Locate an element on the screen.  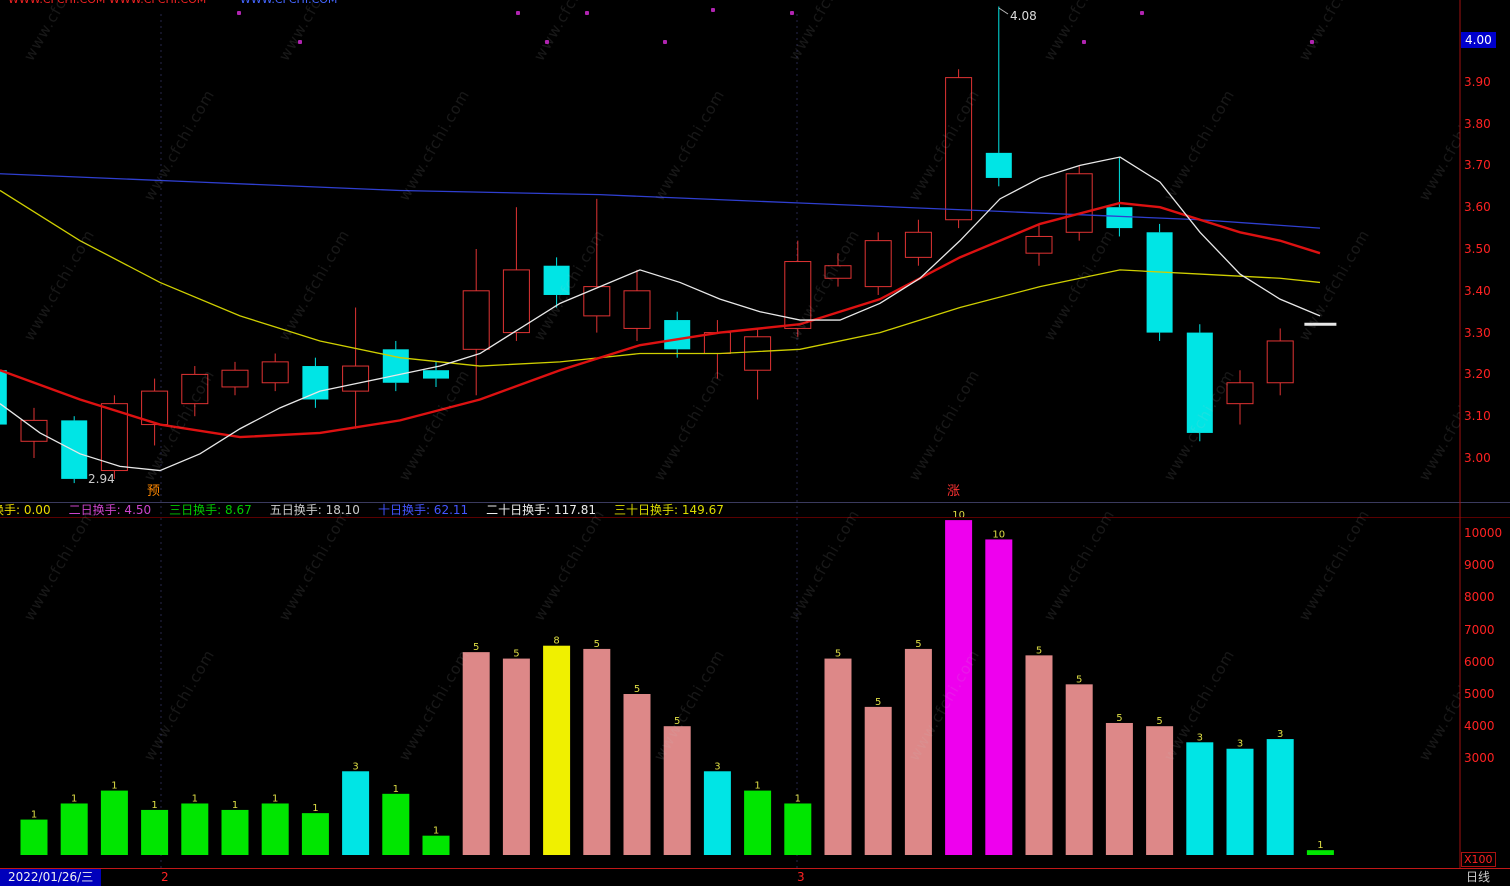
date-chip: 2022/01/26/三 is located at coordinates (51, 877).